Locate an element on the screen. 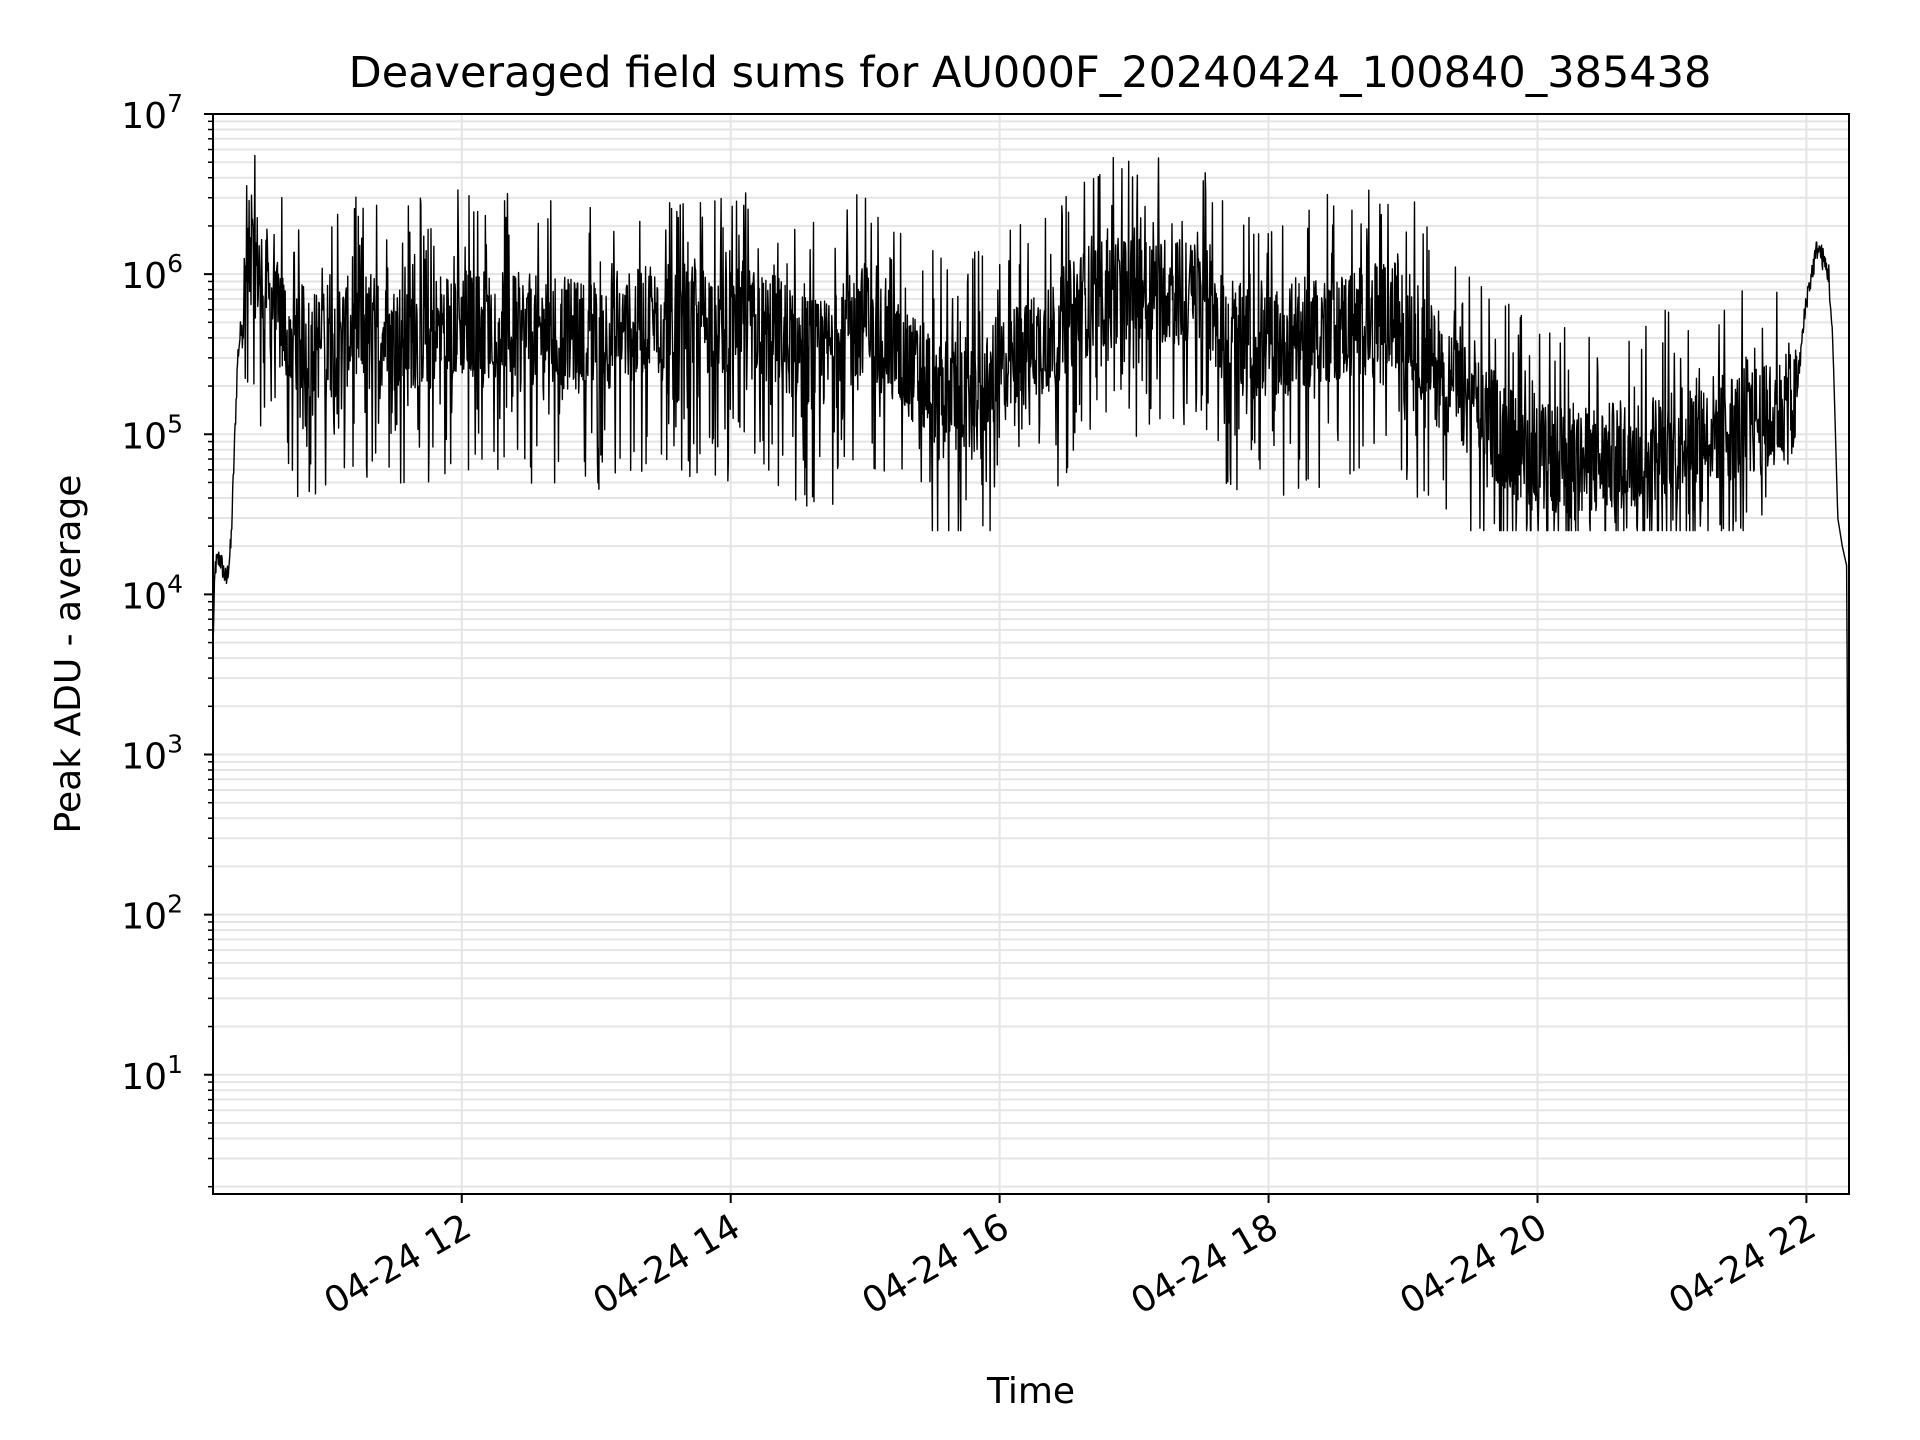  y-tick-label-exp: 6 is located at coordinates (175, 263).